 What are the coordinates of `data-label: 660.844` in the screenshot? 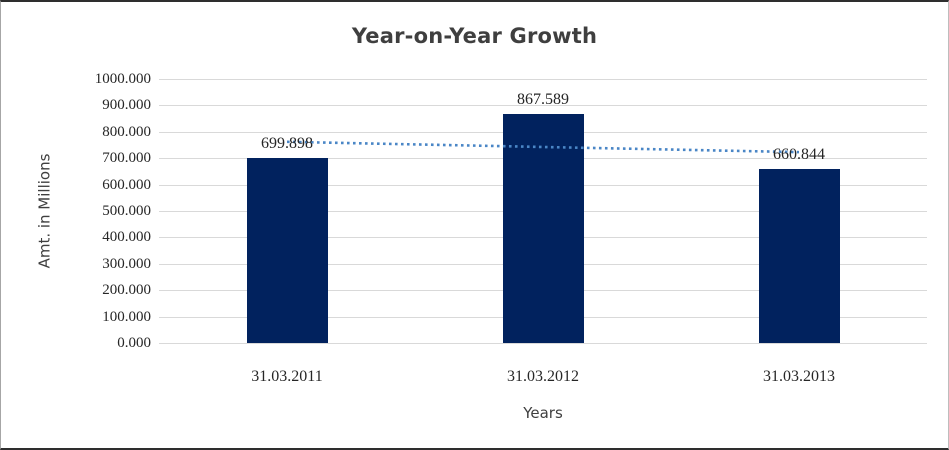 It's located at (799, 154).